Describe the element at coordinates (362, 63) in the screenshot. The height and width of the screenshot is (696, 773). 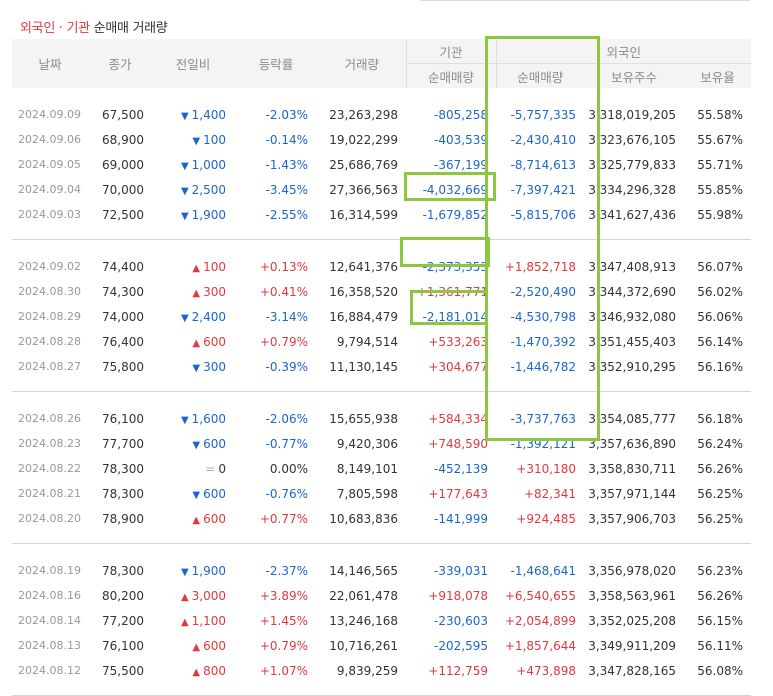
I see `col-header-volume: 거래량` at that location.